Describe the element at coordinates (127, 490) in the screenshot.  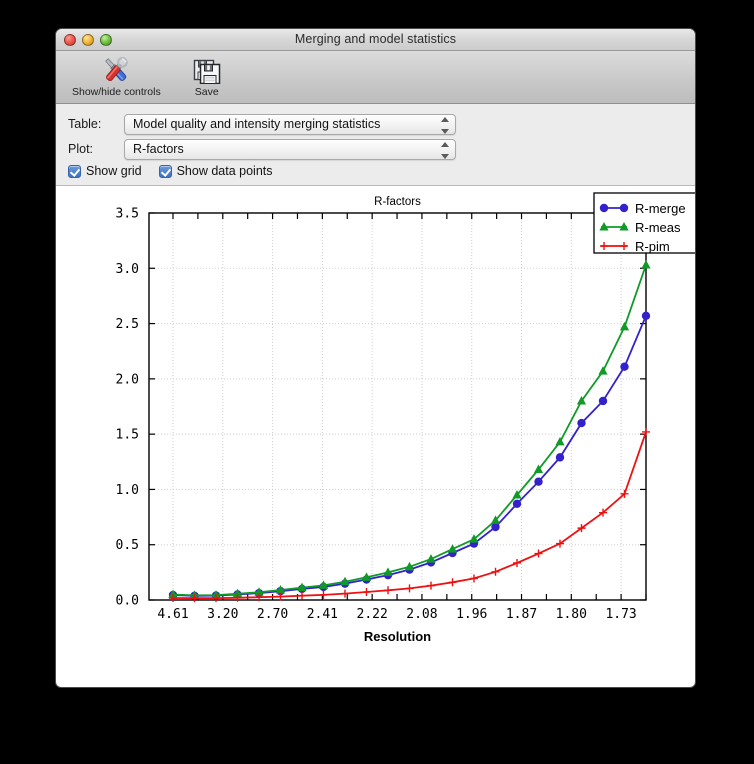
I see `y-tick-label: 1.0` at that location.